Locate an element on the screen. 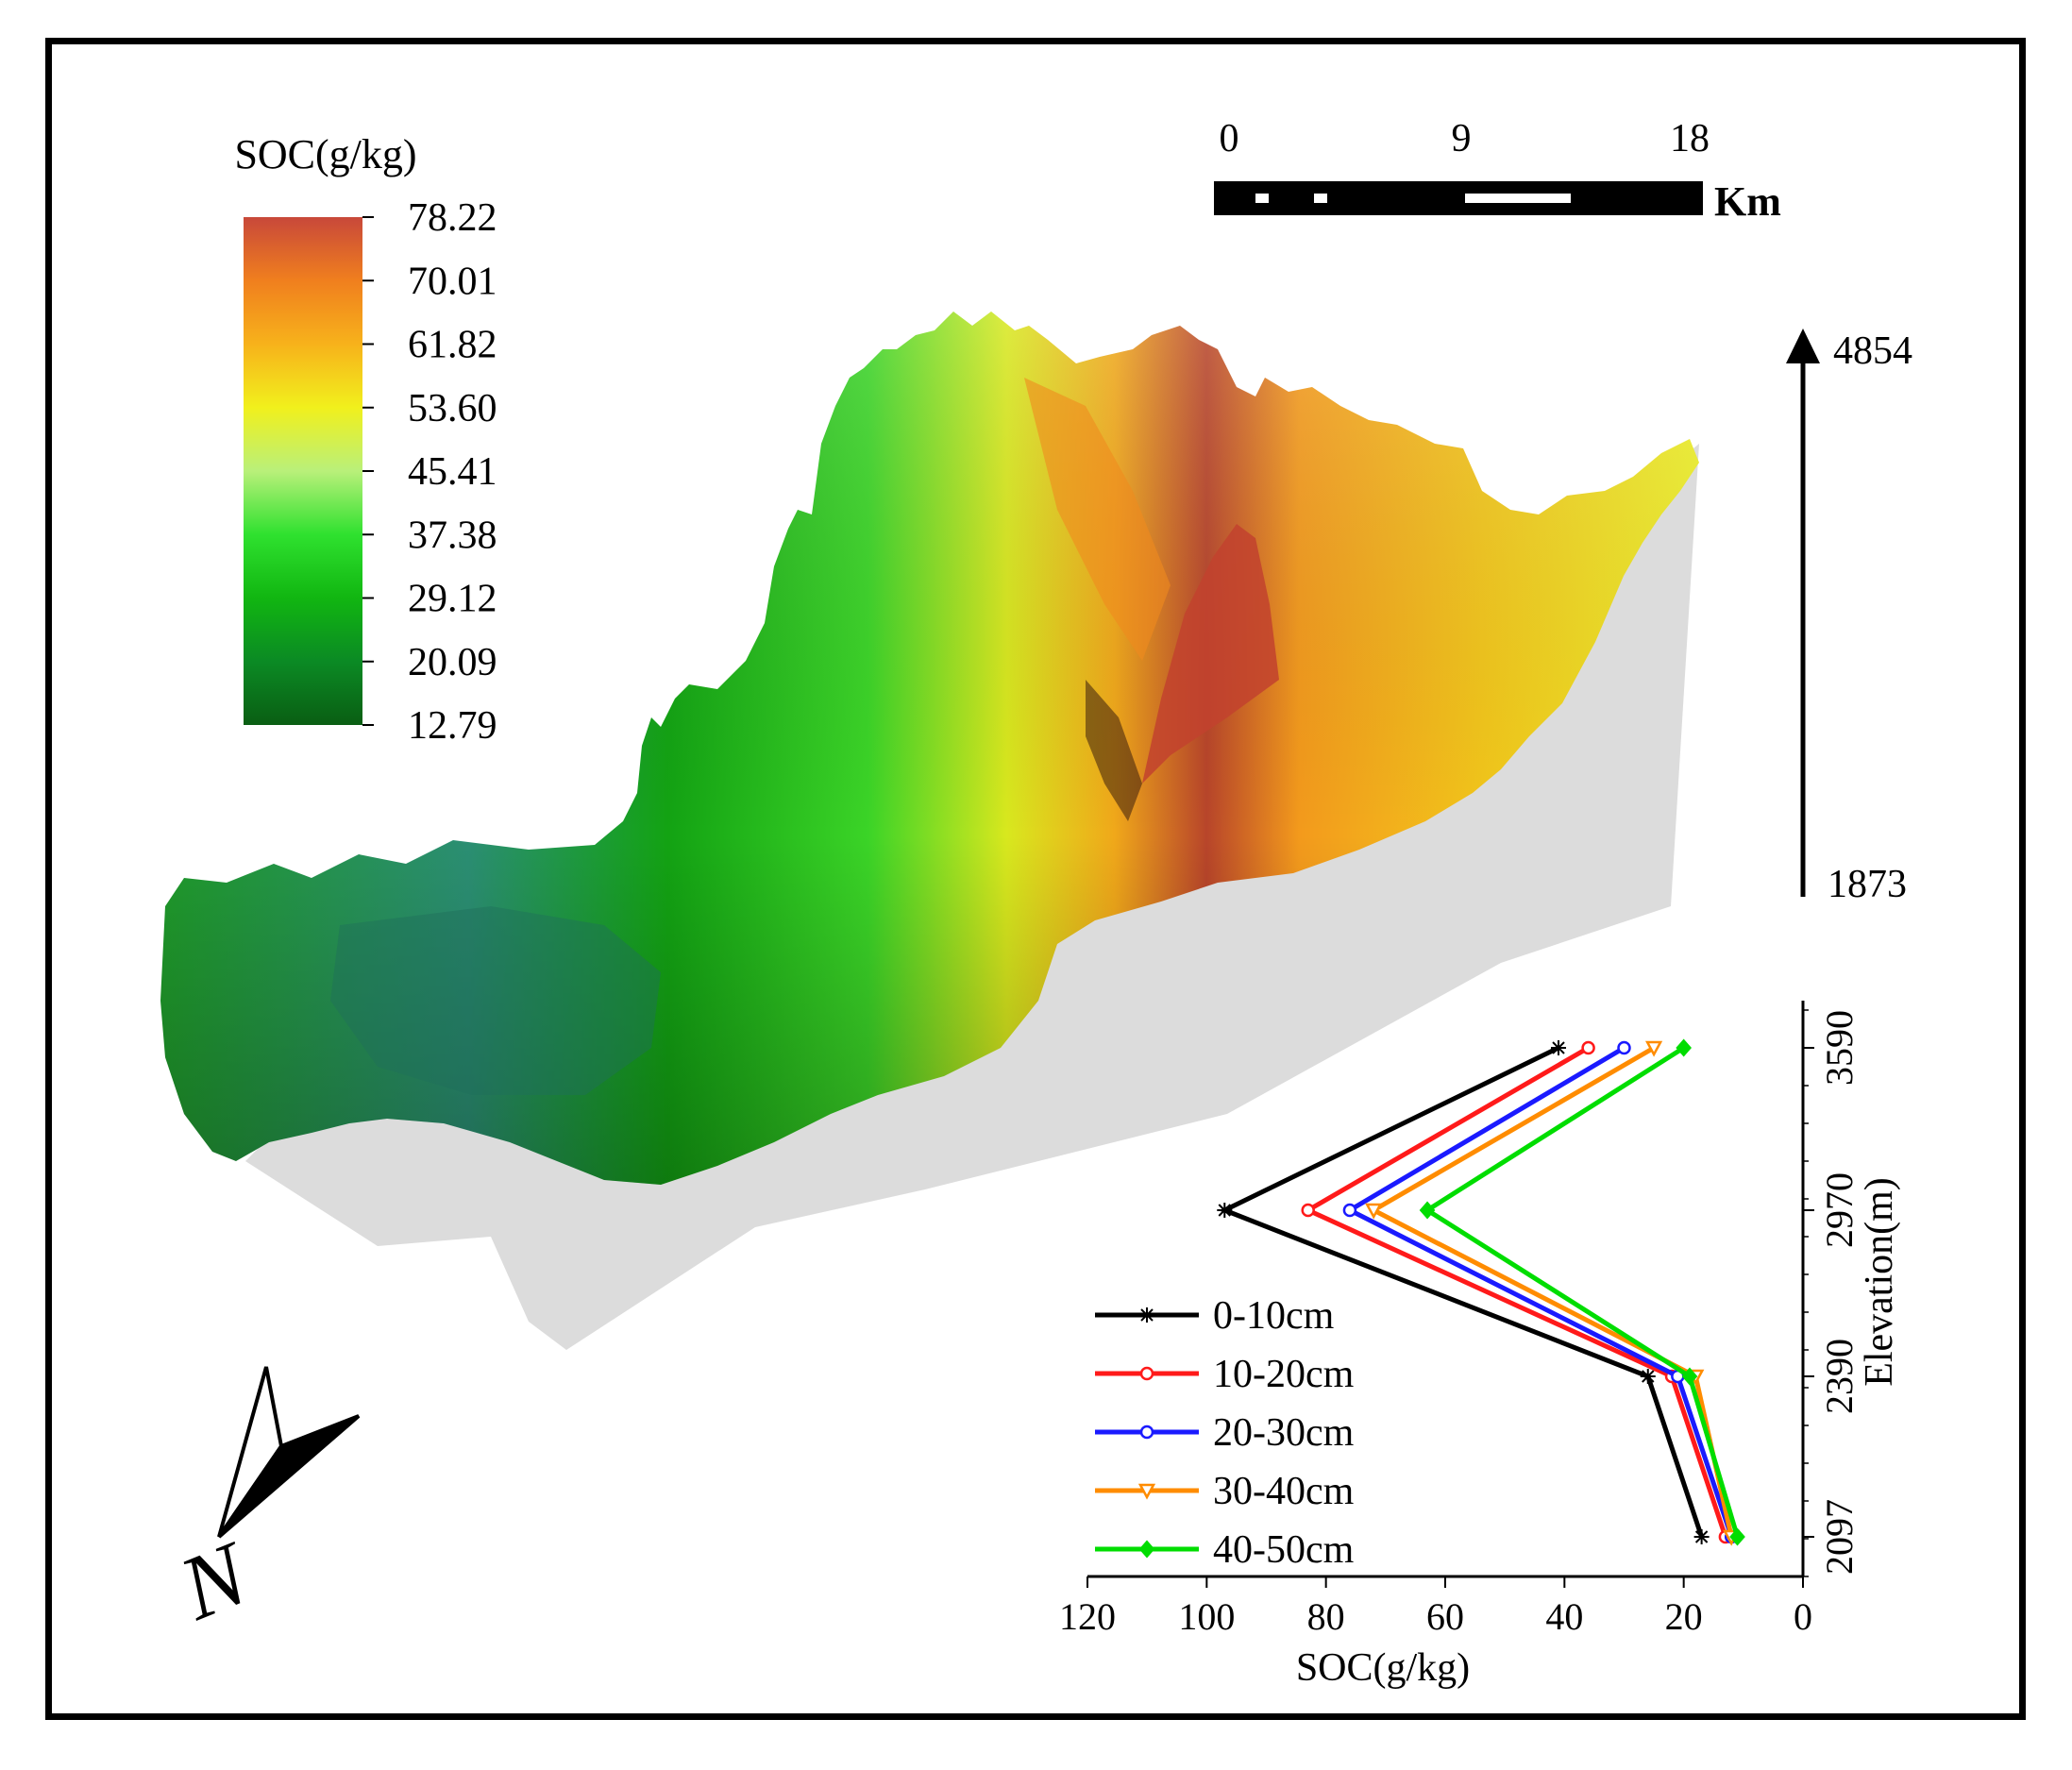  elevation-arrow: 4854 1873 is located at coordinates (1849, 617).